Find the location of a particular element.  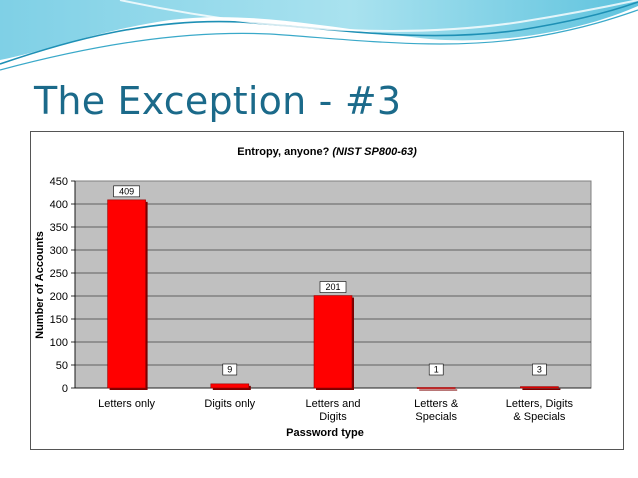

chart-title-main: Entropy, anyone? is located at coordinates (283, 152).